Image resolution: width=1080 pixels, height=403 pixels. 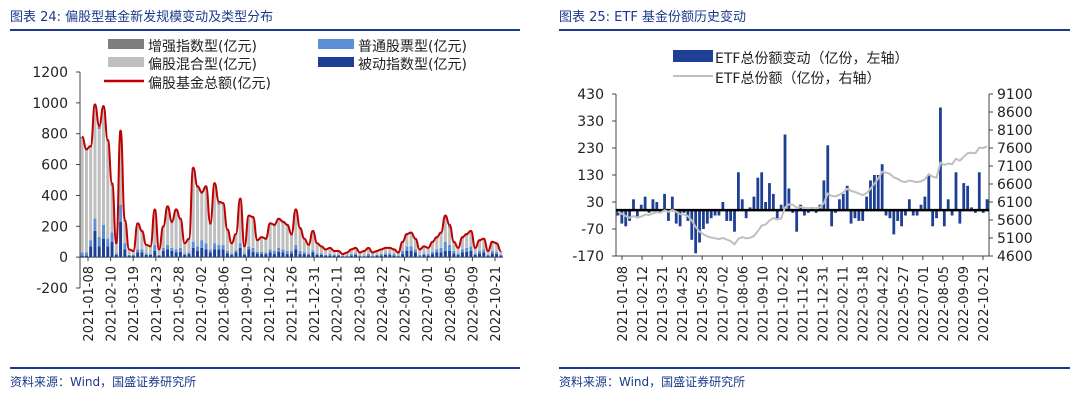 I want to click on right-legend-swatch, so click(x=693, y=56).